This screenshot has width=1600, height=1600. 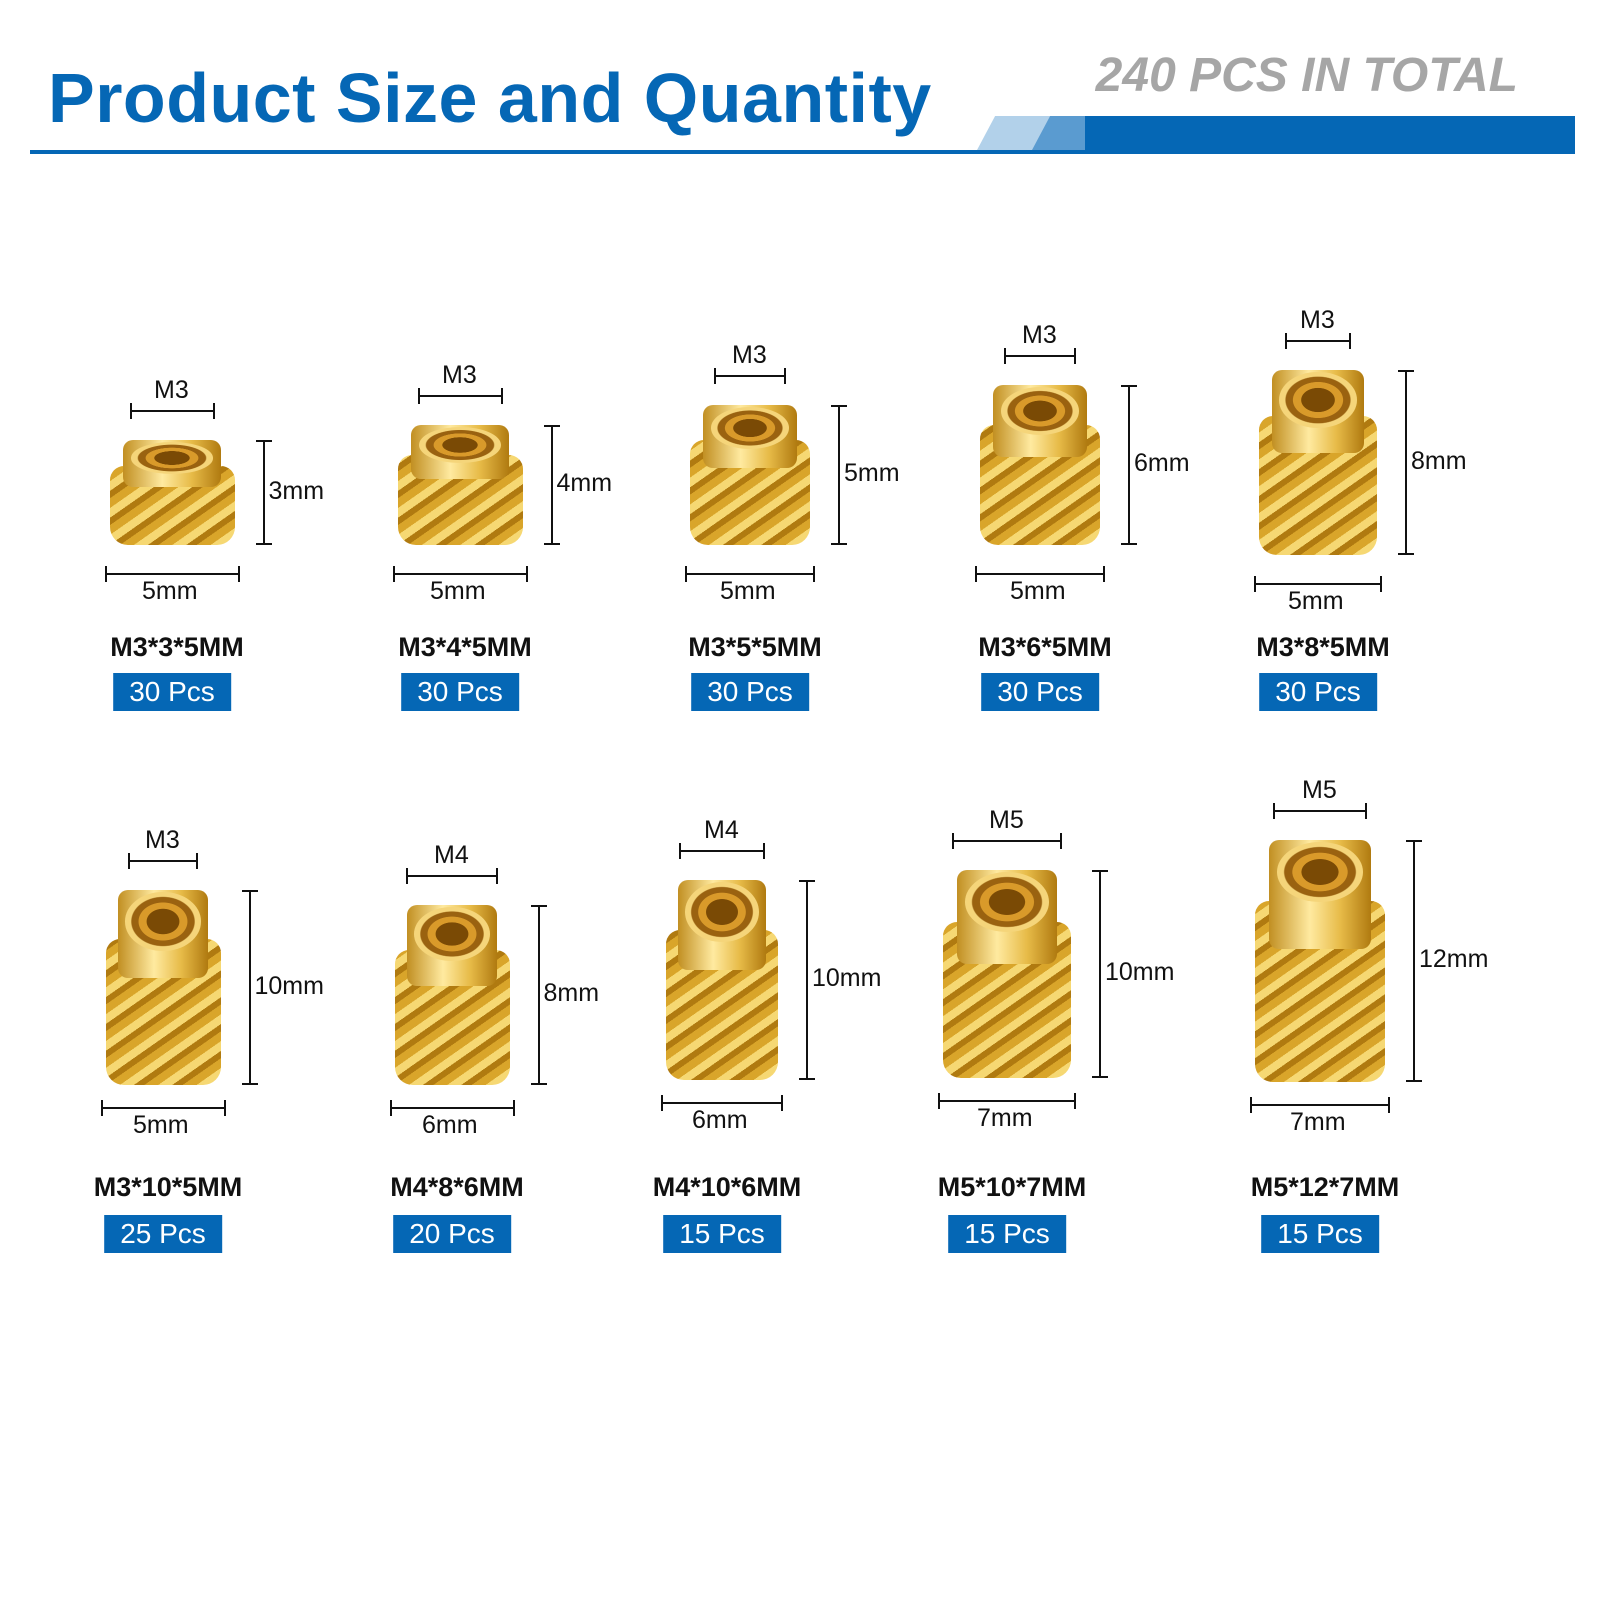 I want to click on length-label: 12mm, so click(x=1454, y=959).